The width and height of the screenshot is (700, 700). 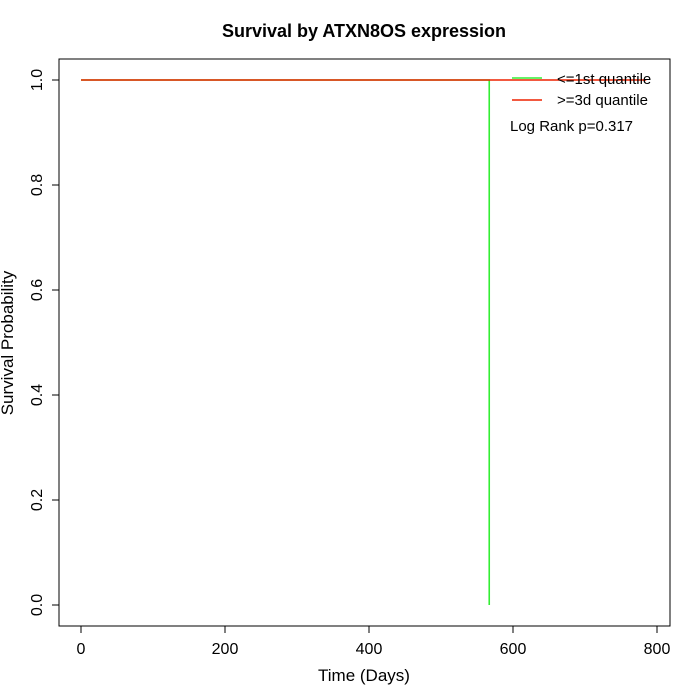 I want to click on legend-entry-low: <=1st quantile, so click(x=604, y=79).